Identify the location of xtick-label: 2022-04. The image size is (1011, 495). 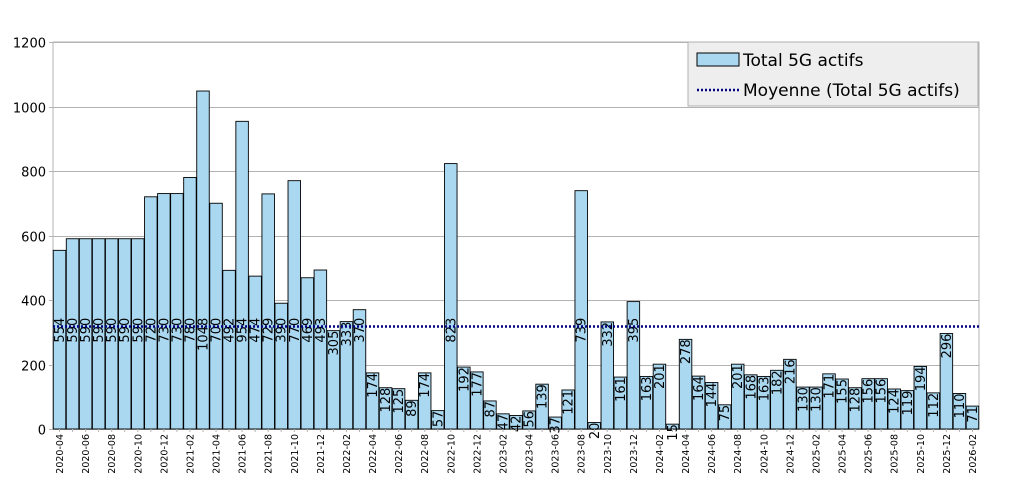
(373, 454).